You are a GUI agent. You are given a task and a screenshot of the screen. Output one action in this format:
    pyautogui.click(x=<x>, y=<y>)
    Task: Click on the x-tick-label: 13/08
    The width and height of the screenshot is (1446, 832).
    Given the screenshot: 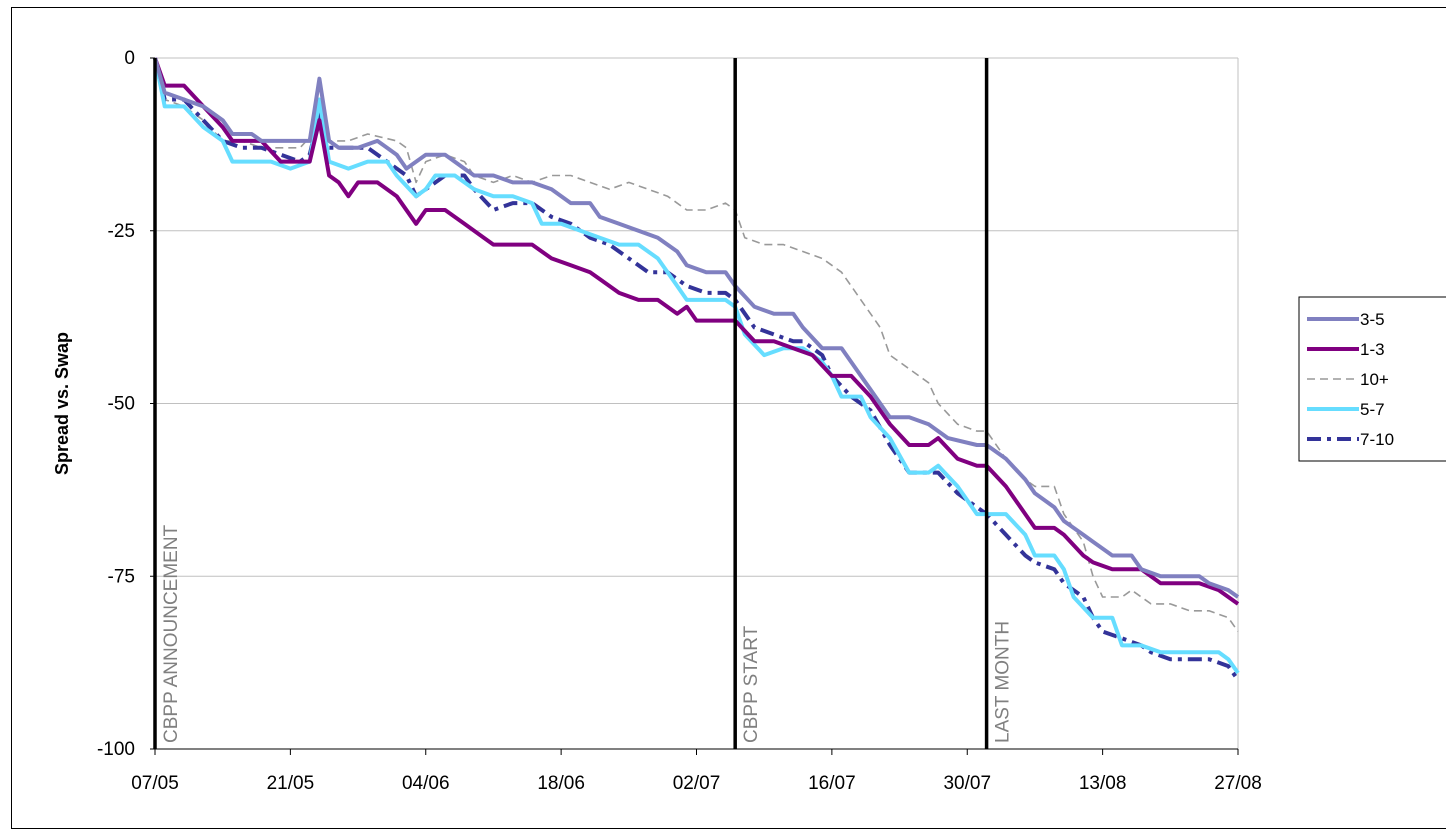 What is the action you would take?
    pyautogui.click(x=1103, y=783)
    